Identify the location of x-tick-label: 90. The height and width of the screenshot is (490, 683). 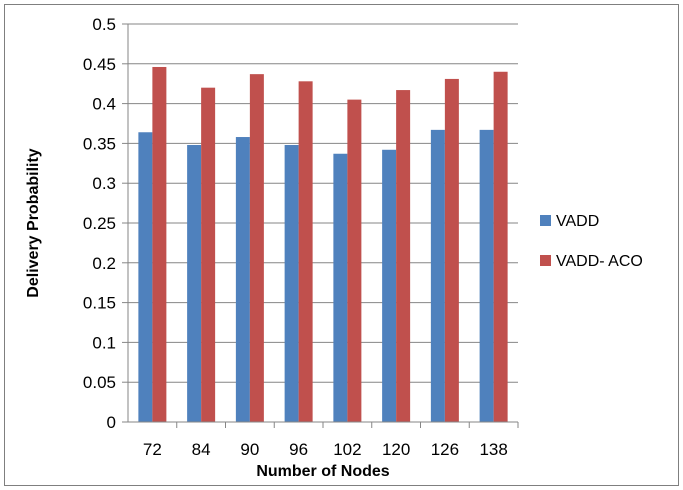
(249, 449).